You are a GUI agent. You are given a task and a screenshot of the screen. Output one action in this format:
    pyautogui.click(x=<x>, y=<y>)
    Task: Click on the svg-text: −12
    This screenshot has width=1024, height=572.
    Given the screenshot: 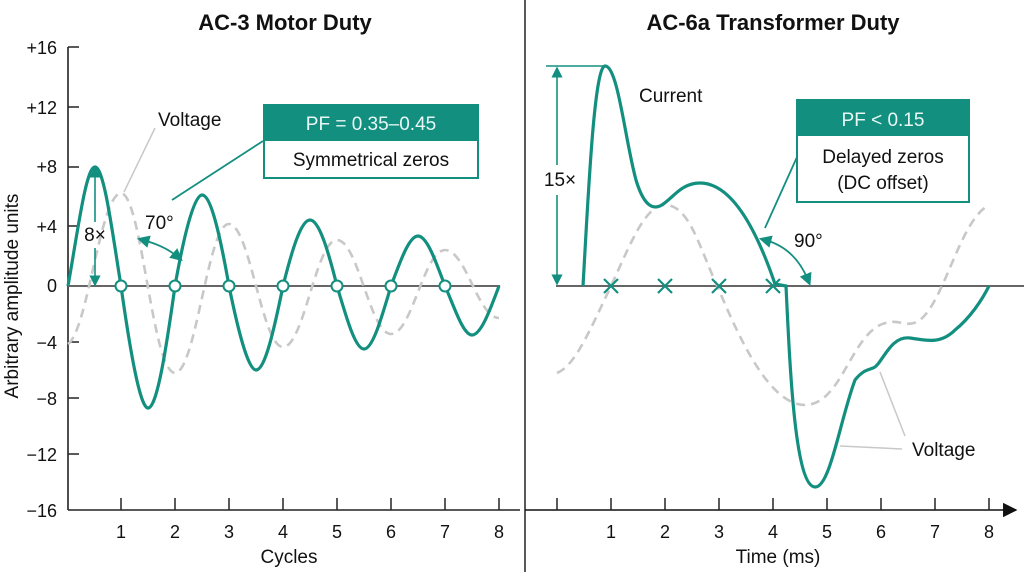 What is the action you would take?
    pyautogui.click(x=41, y=455)
    